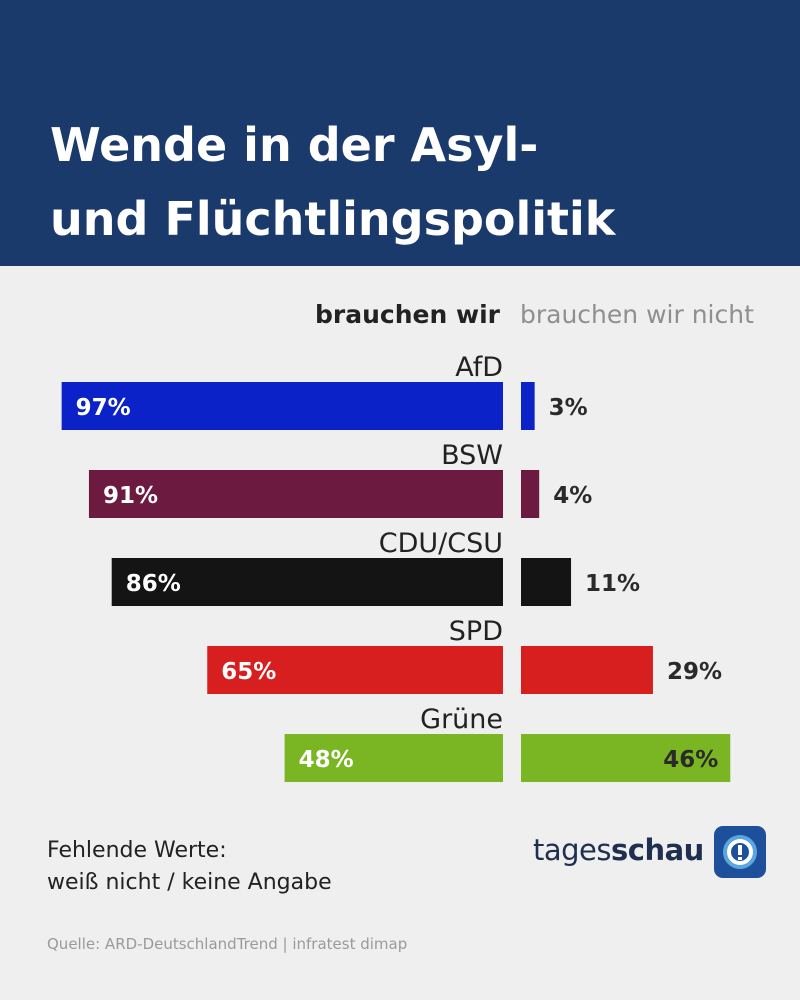 The height and width of the screenshot is (1000, 800). I want to click on brand-suffix: schau, so click(657, 850).